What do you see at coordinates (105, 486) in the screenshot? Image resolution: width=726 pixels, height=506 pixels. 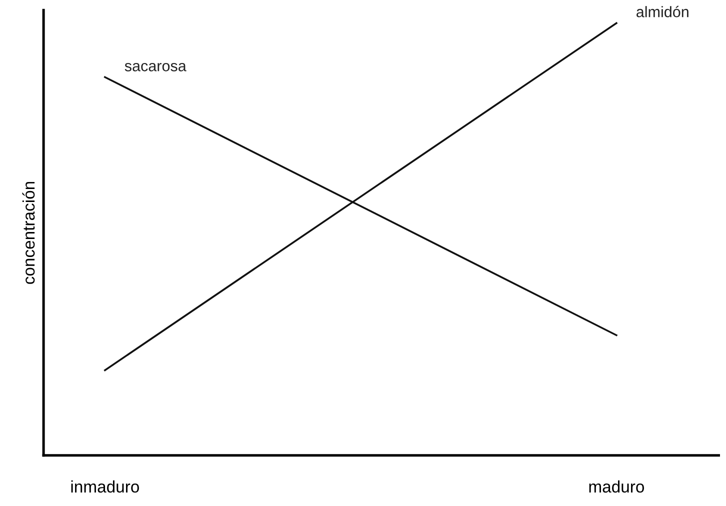 I see `x-tick-label: inmaduro` at bounding box center [105, 486].